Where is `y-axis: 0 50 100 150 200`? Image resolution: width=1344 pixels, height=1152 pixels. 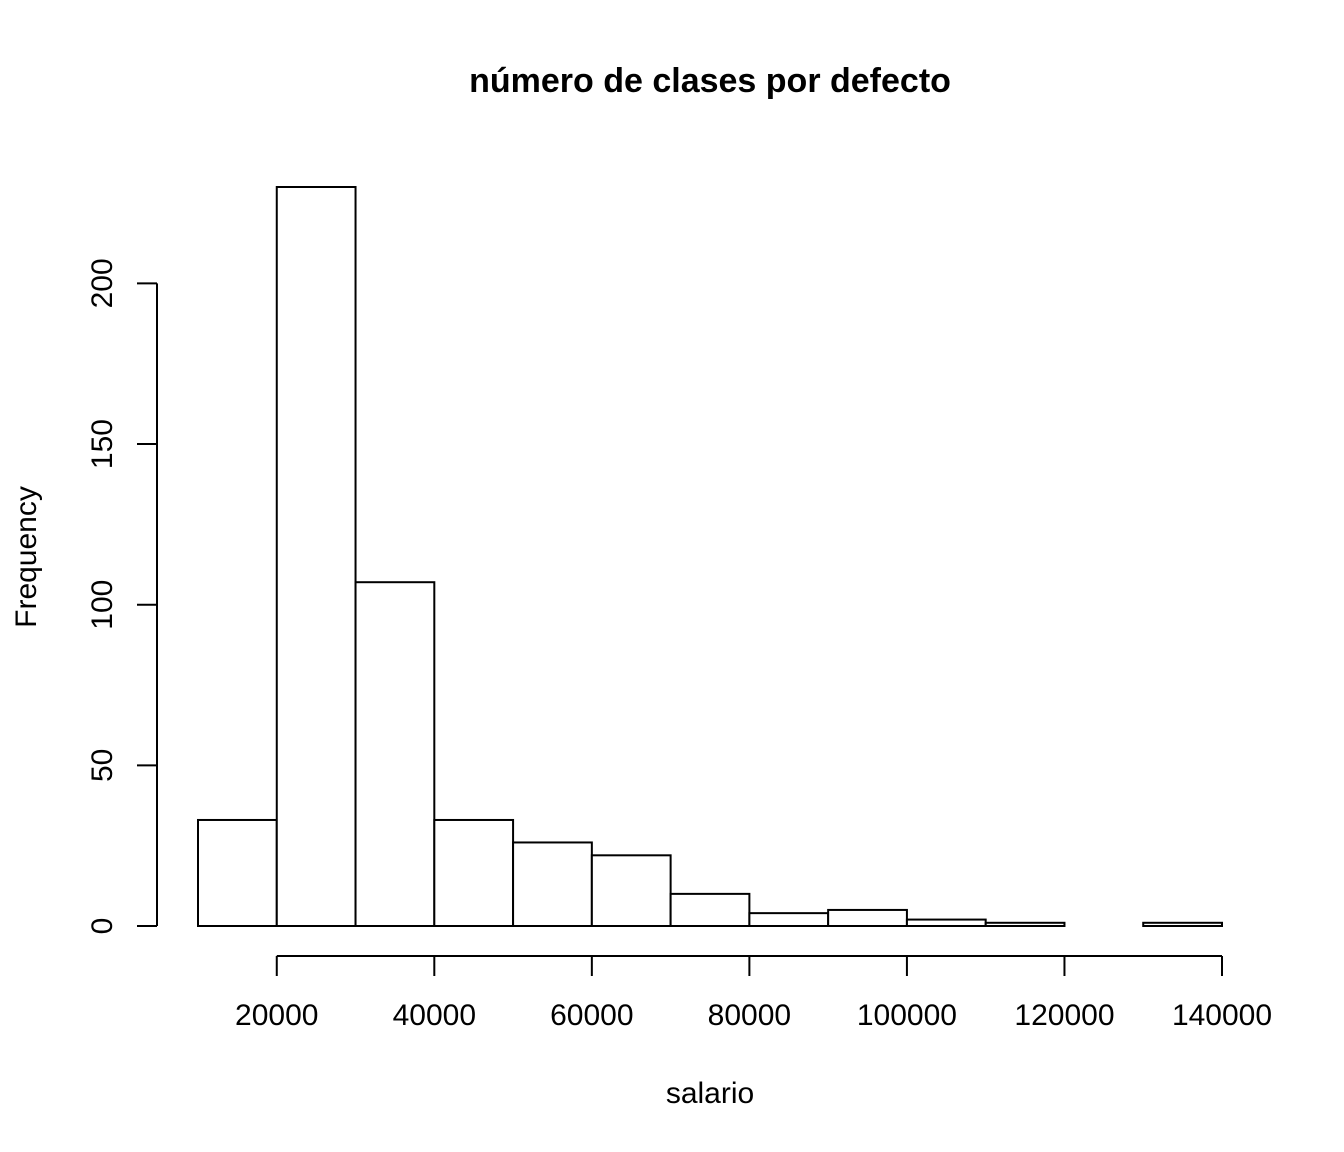 y-axis: 0 50 100 150 200 is located at coordinates (122, 596).